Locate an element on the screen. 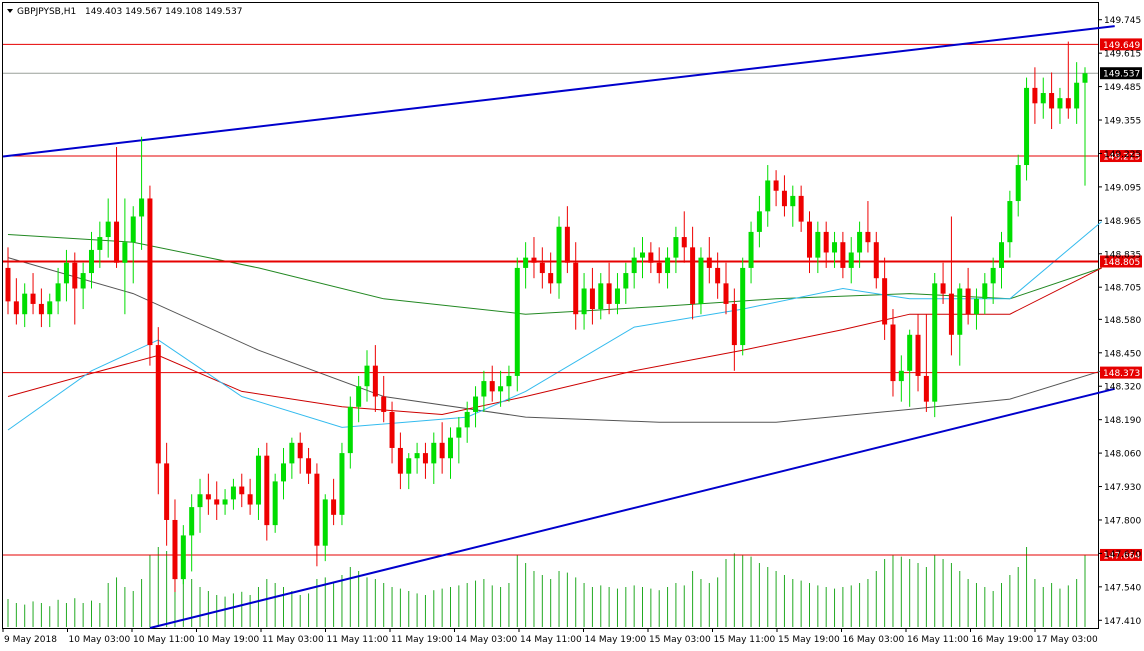 This screenshot has height=651, width=1144. y-tick-label: 149.485 is located at coordinates (1122, 88).